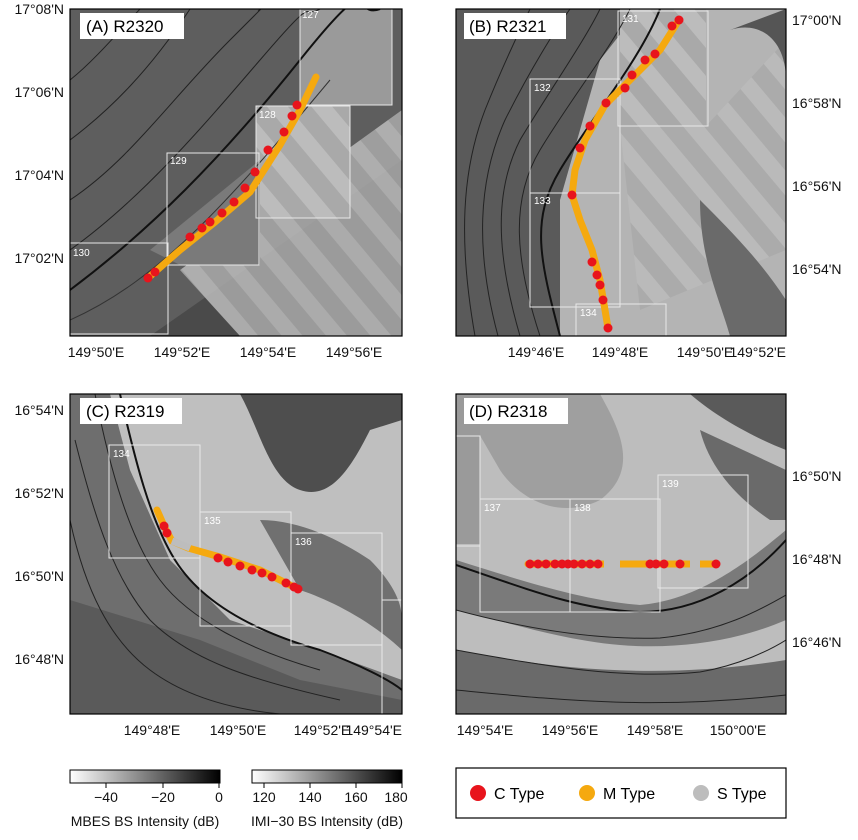 The image size is (858, 840). What do you see at coordinates (817, 20) in the screenshot?
I see `y-tick-label: 17°00'N` at bounding box center [817, 20].